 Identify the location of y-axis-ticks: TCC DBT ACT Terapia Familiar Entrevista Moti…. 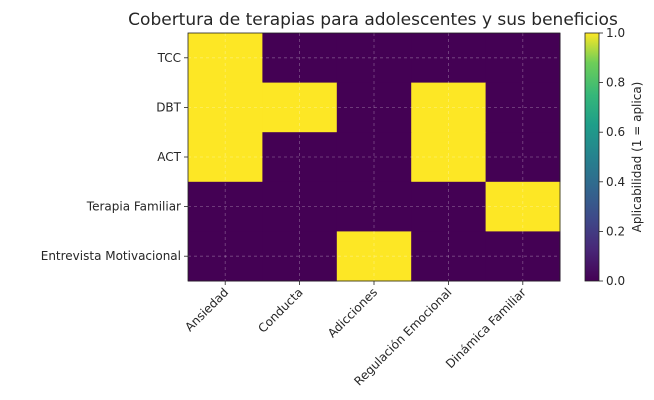
(114, 157).